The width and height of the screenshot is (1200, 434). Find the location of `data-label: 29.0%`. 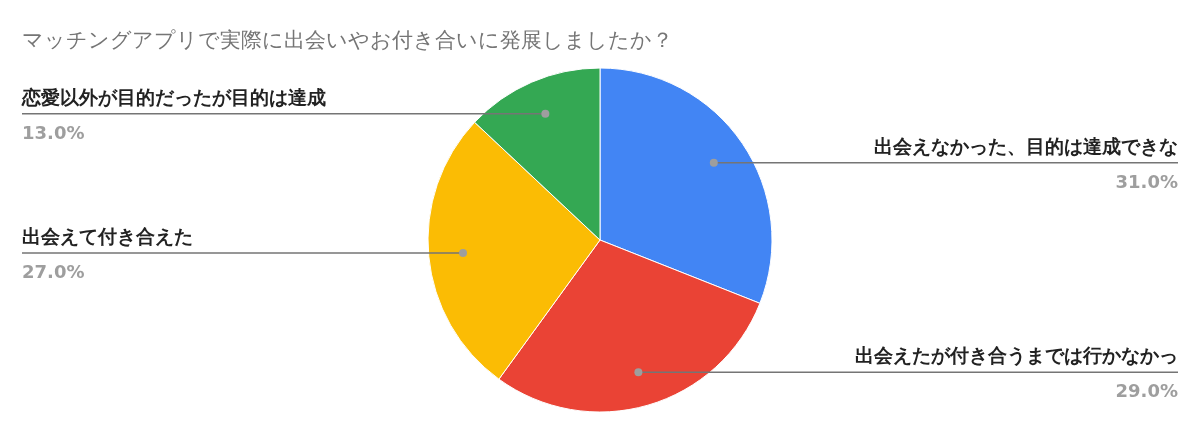

data-label: 29.0% is located at coordinates (1146, 391).